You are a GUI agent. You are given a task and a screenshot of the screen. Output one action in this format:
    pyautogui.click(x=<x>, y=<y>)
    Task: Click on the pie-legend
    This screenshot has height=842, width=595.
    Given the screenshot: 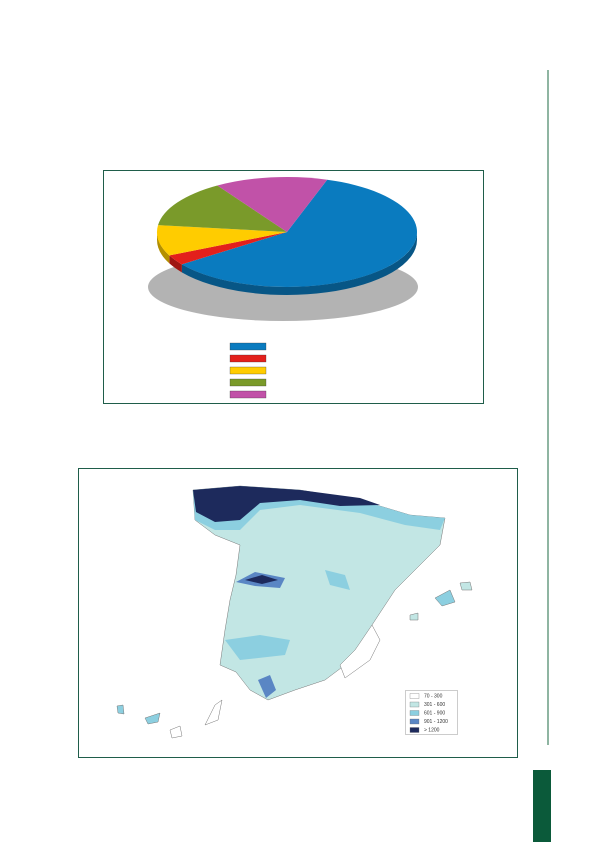 What is the action you would take?
    pyautogui.click(x=248, y=370)
    